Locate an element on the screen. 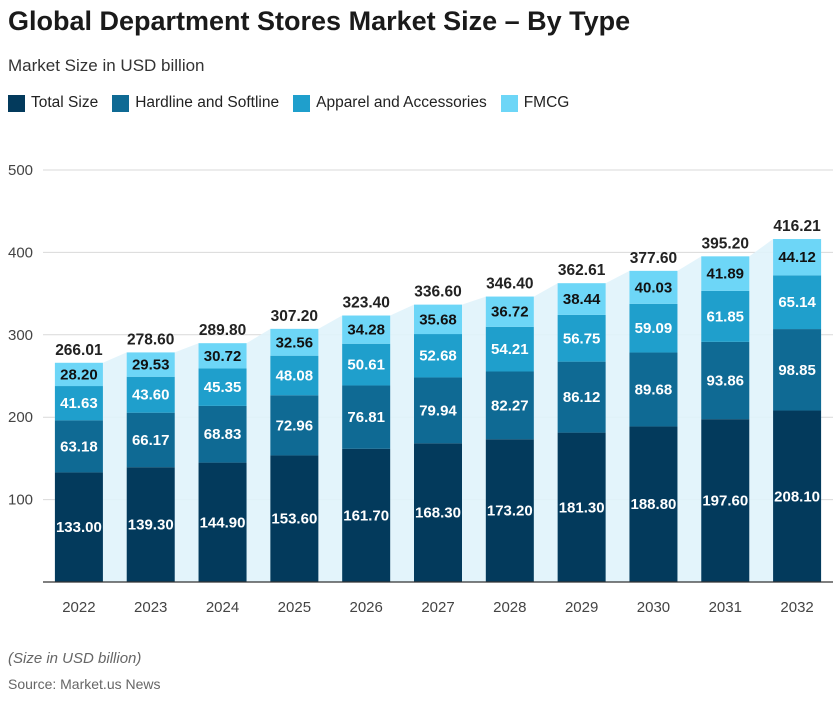 Image resolution: width=840 pixels, height=701 pixels. x-tick-label: 2022 is located at coordinates (78, 607).